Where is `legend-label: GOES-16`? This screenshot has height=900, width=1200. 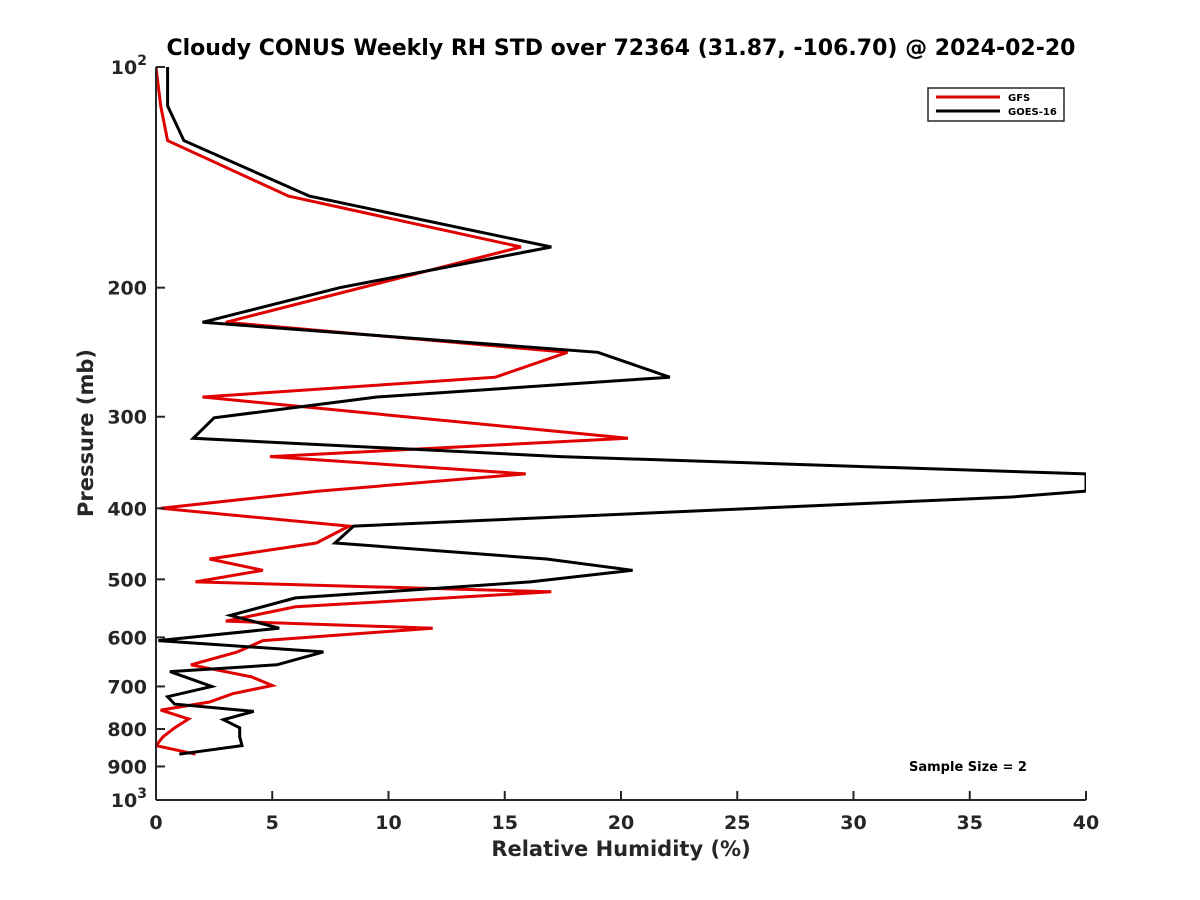 legend-label: GOES-16 is located at coordinates (1032, 112).